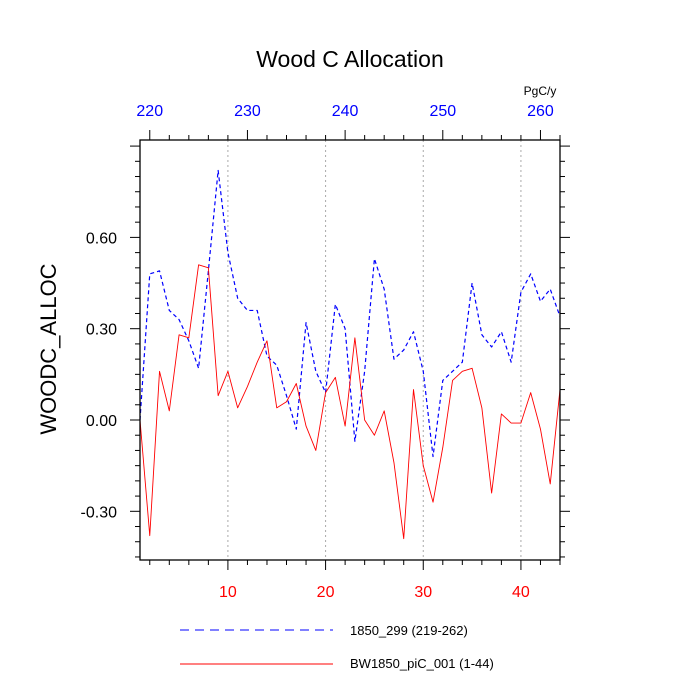  I want to click on x-top-tick-label: 260, so click(540, 111).